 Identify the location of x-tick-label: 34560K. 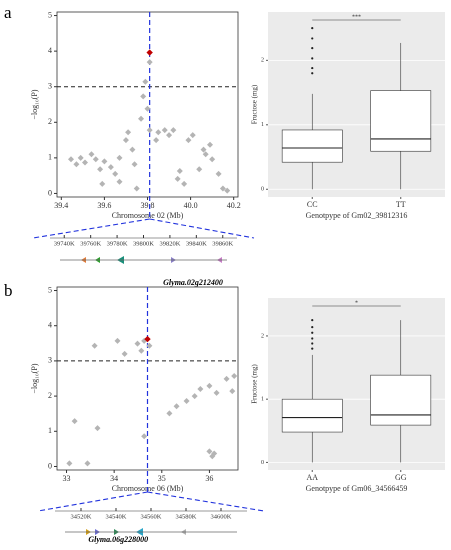
(151, 516).